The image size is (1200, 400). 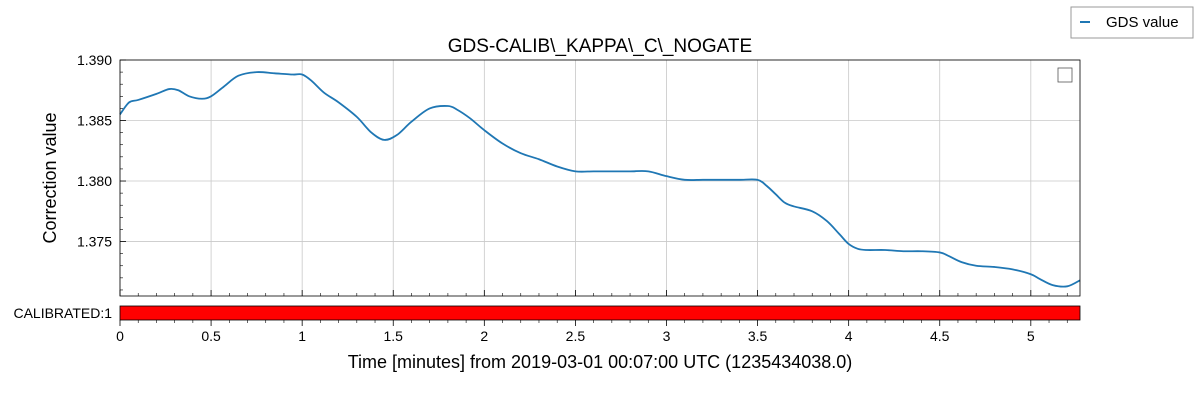 I want to click on x-tick-label: 3, so click(x=667, y=336).